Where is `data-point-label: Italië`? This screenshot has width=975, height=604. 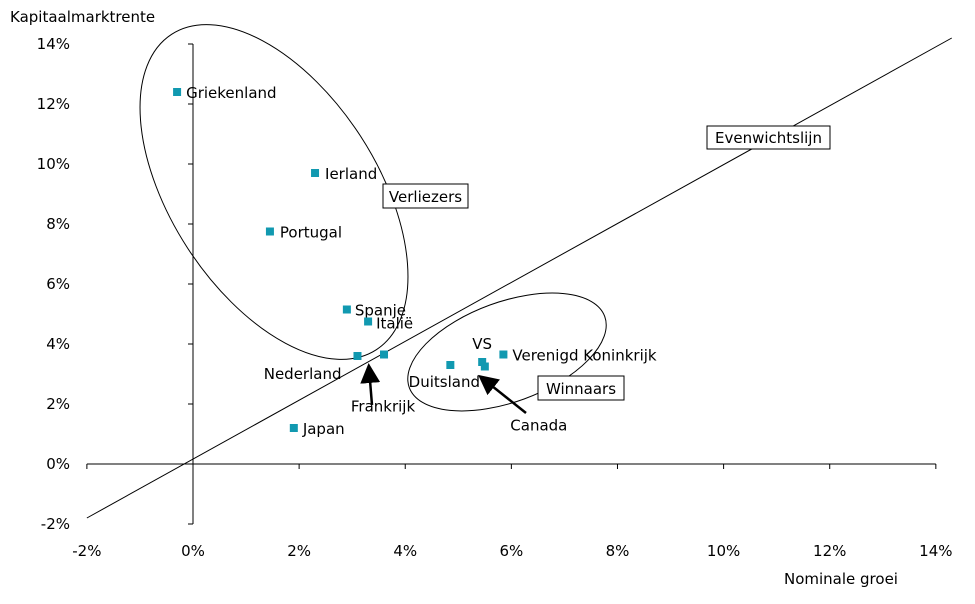
data-point-label: Italië is located at coordinates (394, 324).